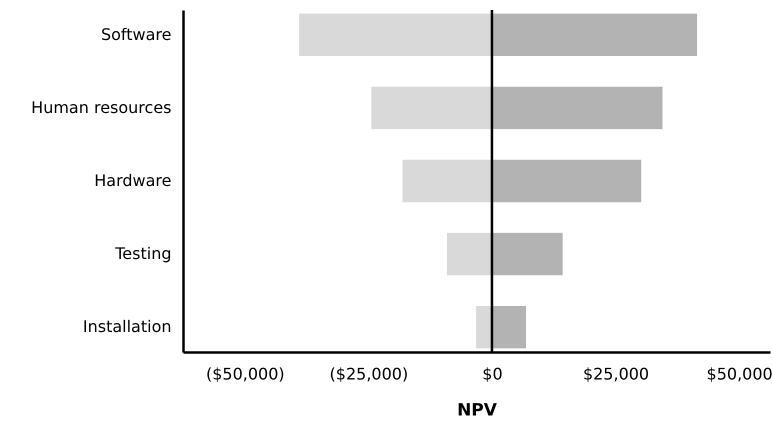 The width and height of the screenshot is (772, 422). Describe the element at coordinates (616, 374) in the screenshot. I see `x-tick-label: $25,000` at that location.